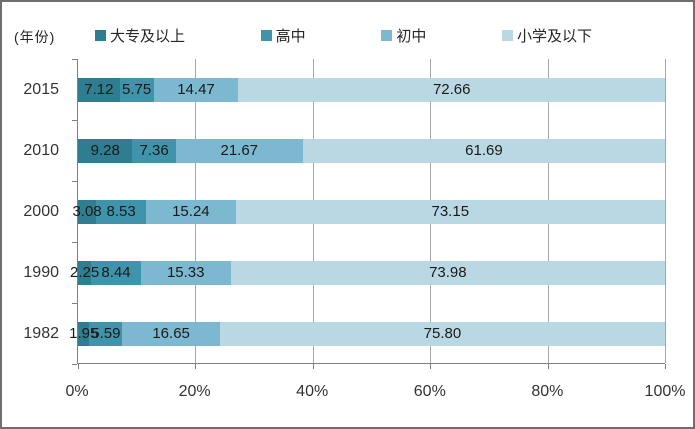 The width and height of the screenshot is (695, 429). What do you see at coordinates (148, 36) in the screenshot?
I see `legend-label: 大专及以上` at bounding box center [148, 36].